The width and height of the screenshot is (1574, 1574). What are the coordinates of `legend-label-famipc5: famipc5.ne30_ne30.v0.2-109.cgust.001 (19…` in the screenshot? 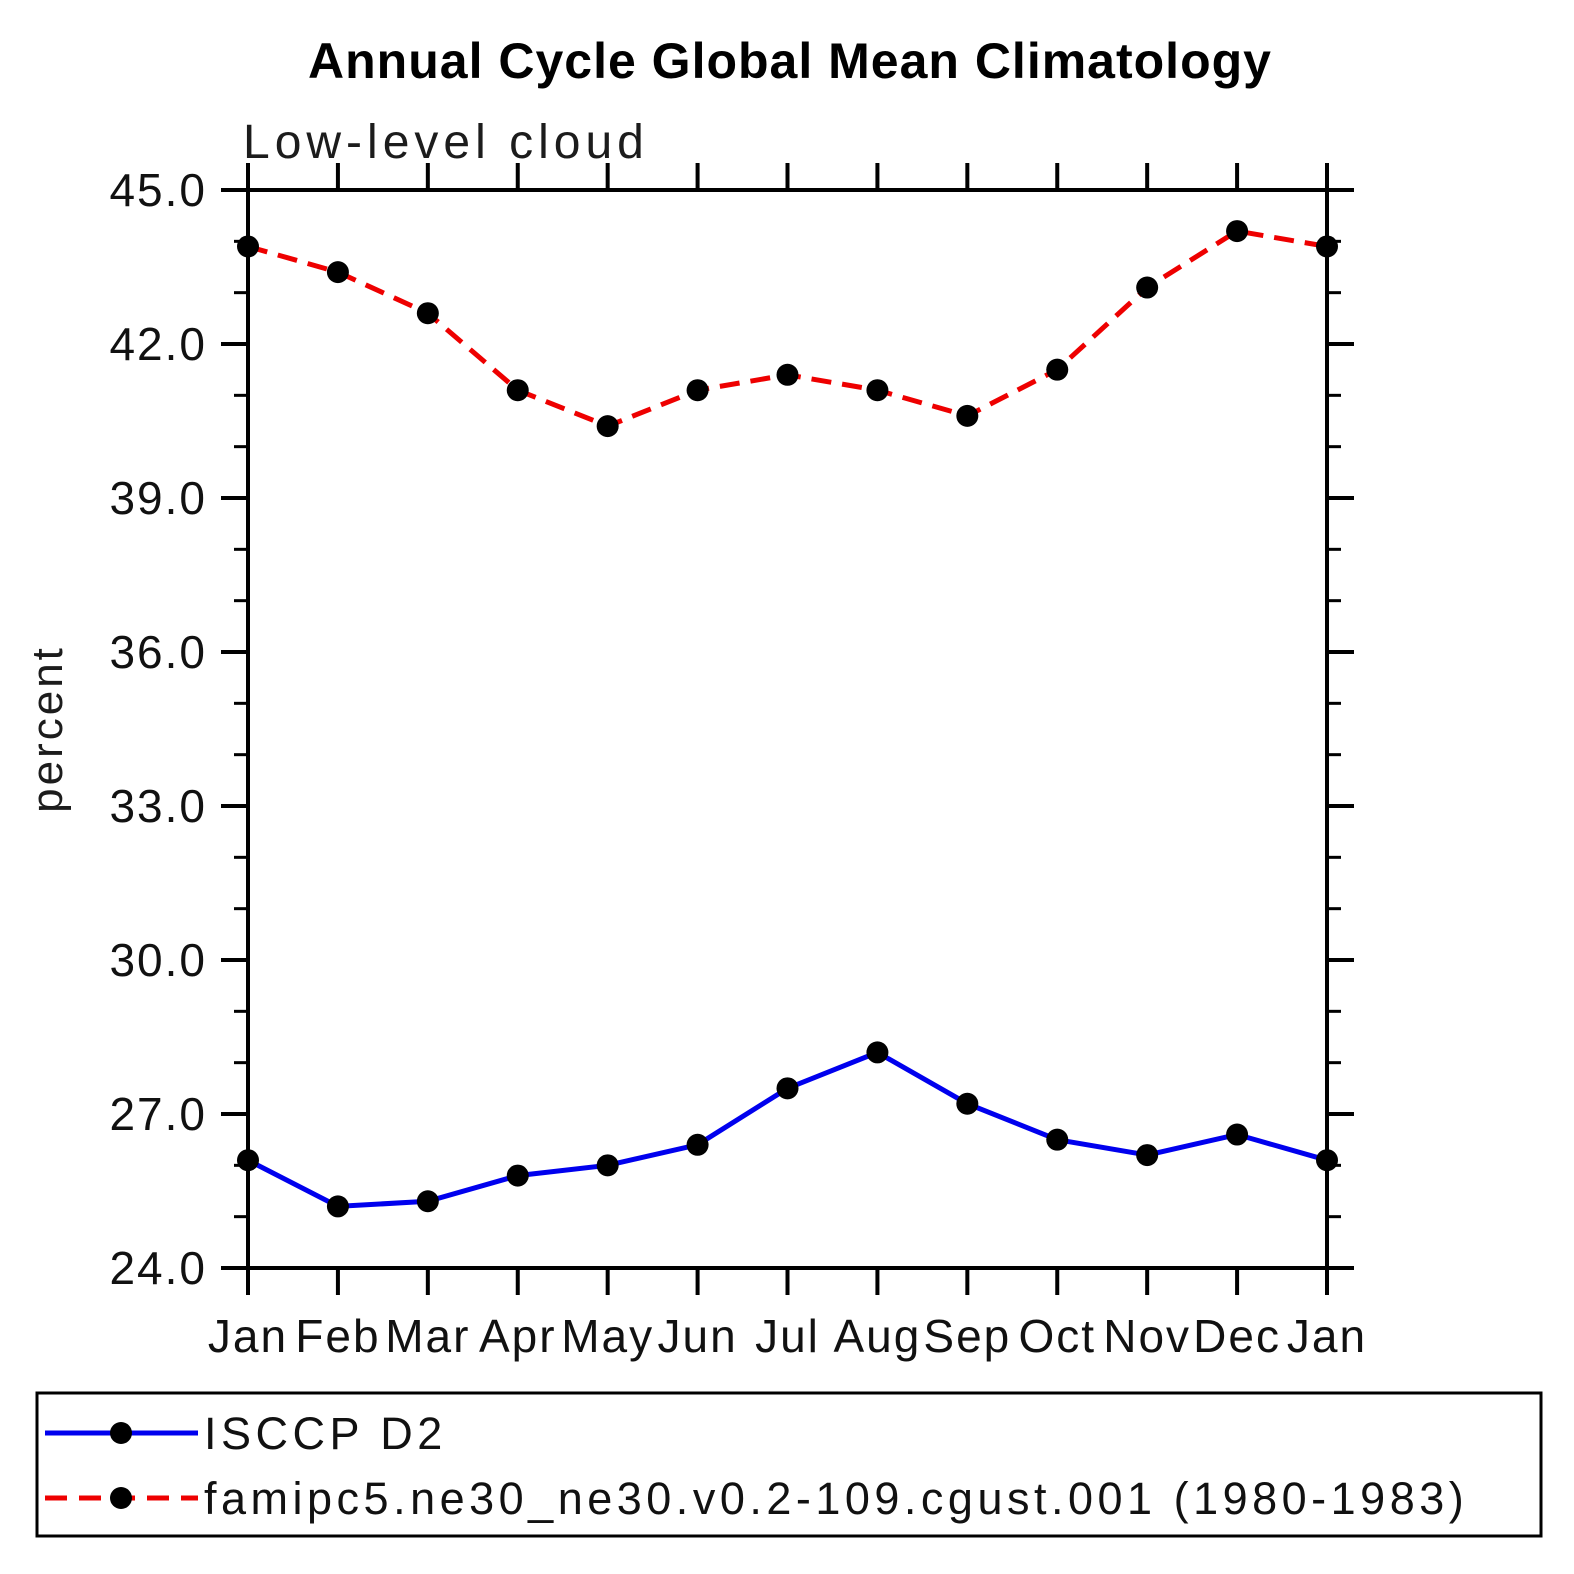 It's located at (836, 1498).